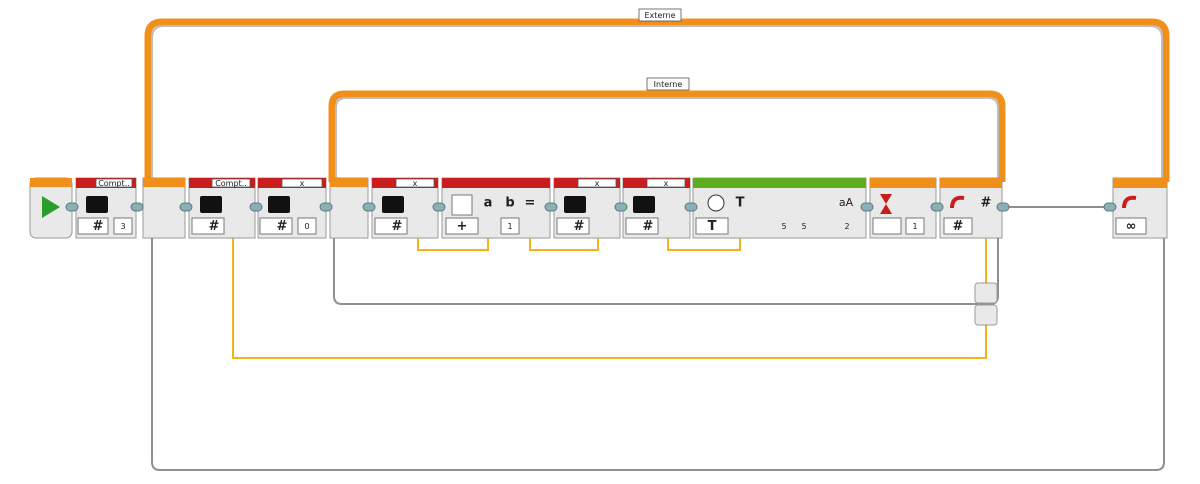 The image size is (1200, 484). I want to click on loop-icon, so click(1129, 202).